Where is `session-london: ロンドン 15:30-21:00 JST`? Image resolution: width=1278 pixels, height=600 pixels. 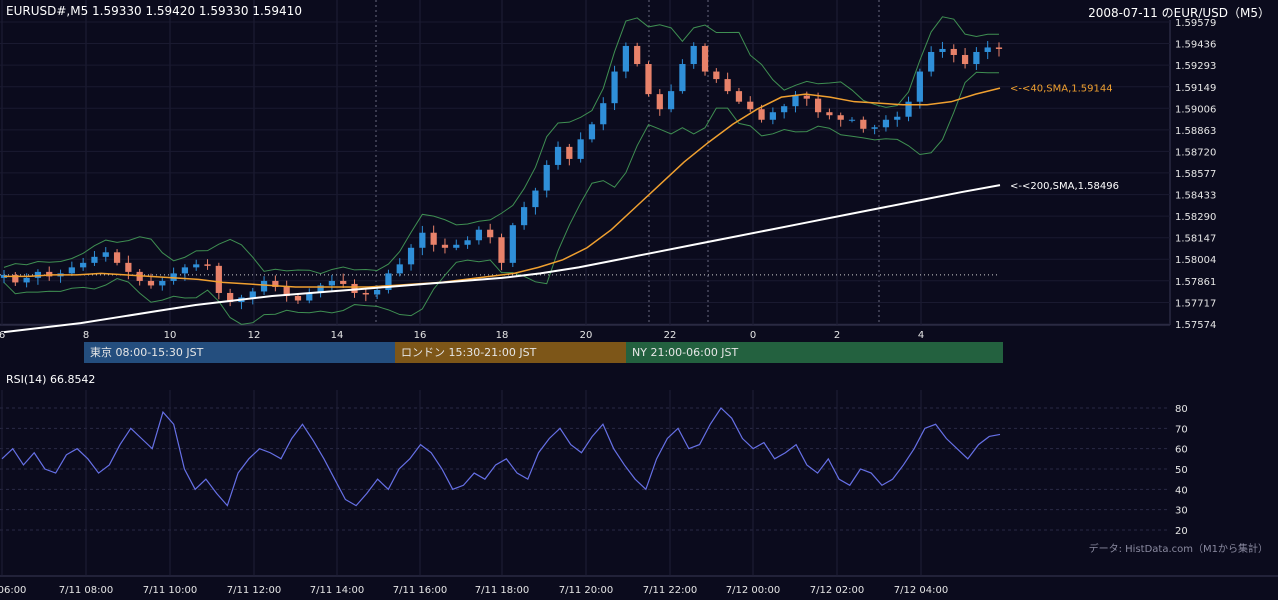
session-london: ロンドン 15:30-21:00 JST is located at coordinates (510, 352).